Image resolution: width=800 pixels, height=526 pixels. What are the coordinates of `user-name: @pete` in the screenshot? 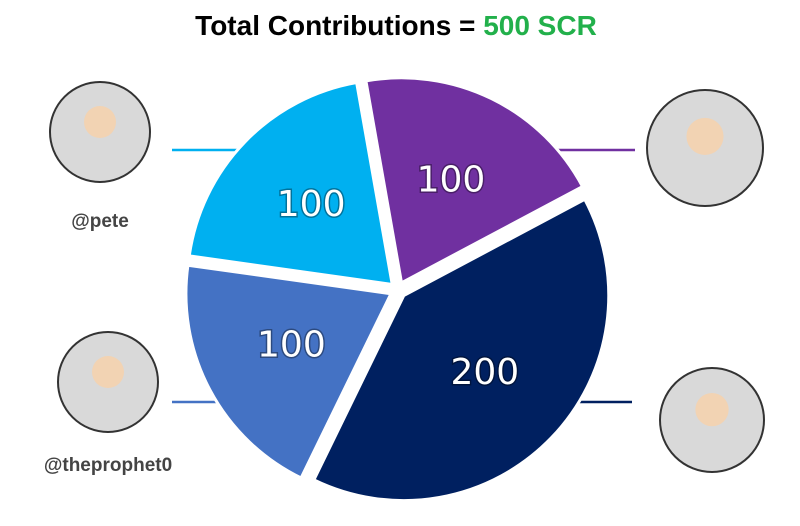 It's located at (100, 221).